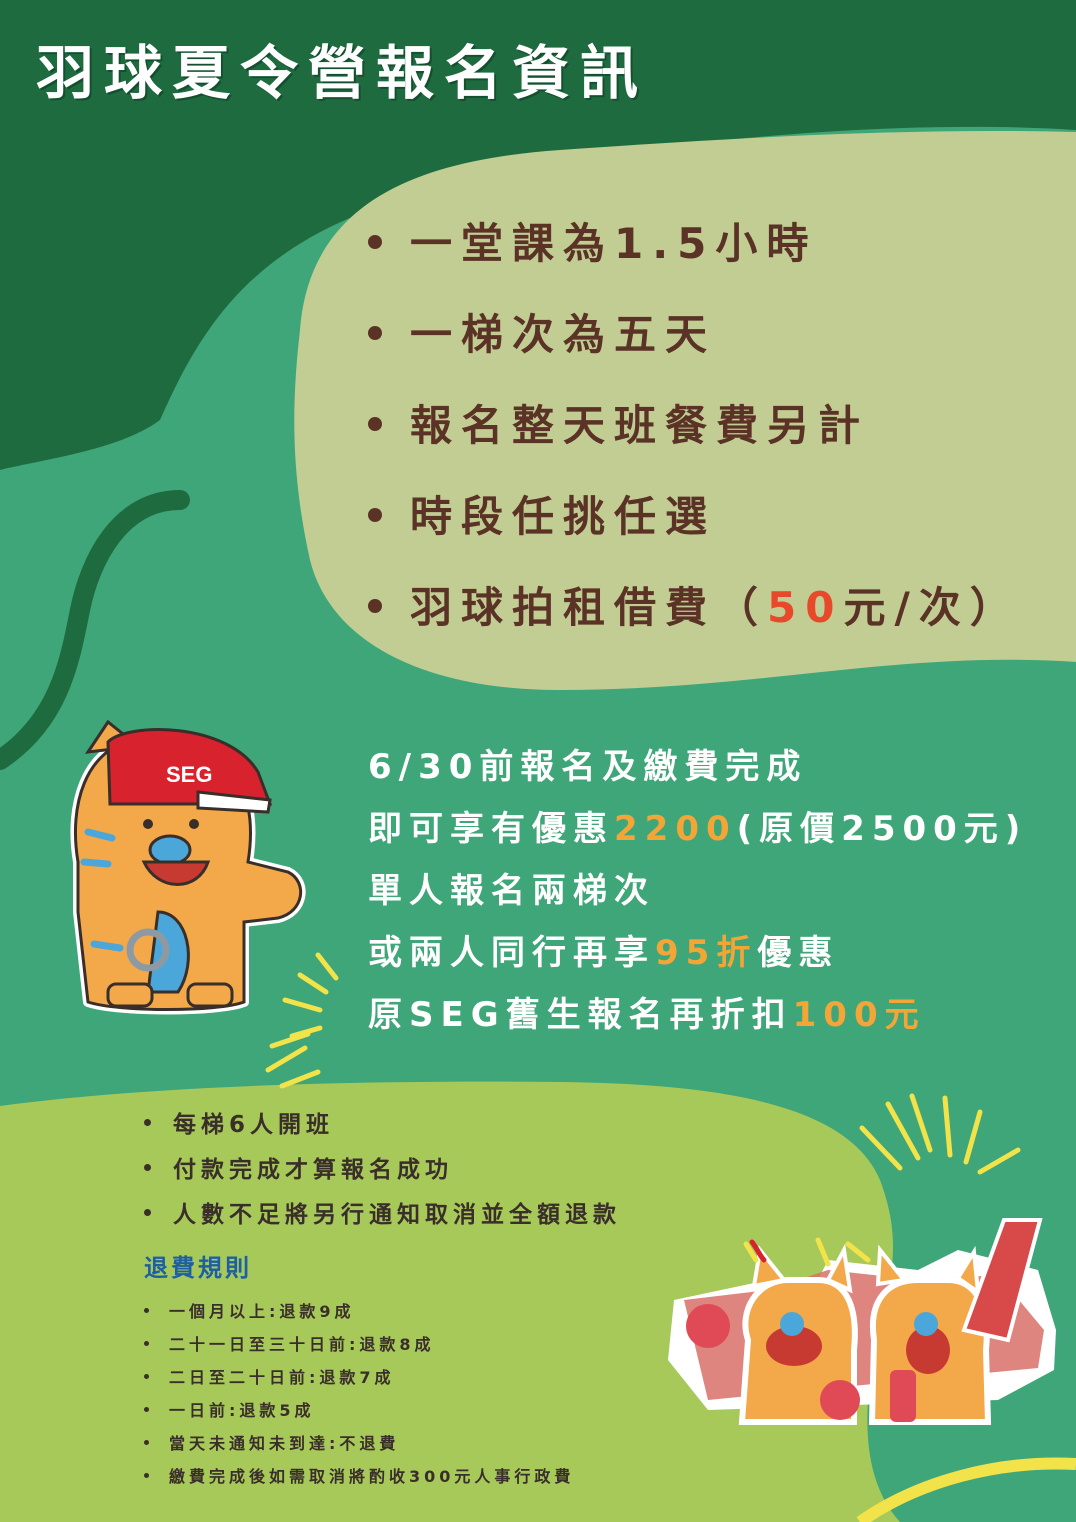 This screenshot has width=1076, height=1522. What do you see at coordinates (694, 536) in the screenshot?
I see `feature-item: 時段任挑任選` at bounding box center [694, 536].